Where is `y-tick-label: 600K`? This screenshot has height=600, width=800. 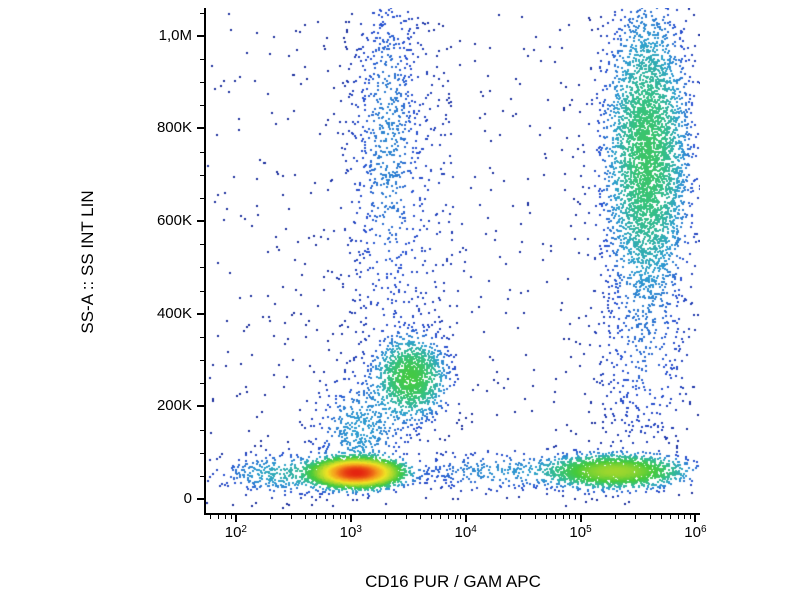 y-tick-label: 600K is located at coordinates (174, 221).